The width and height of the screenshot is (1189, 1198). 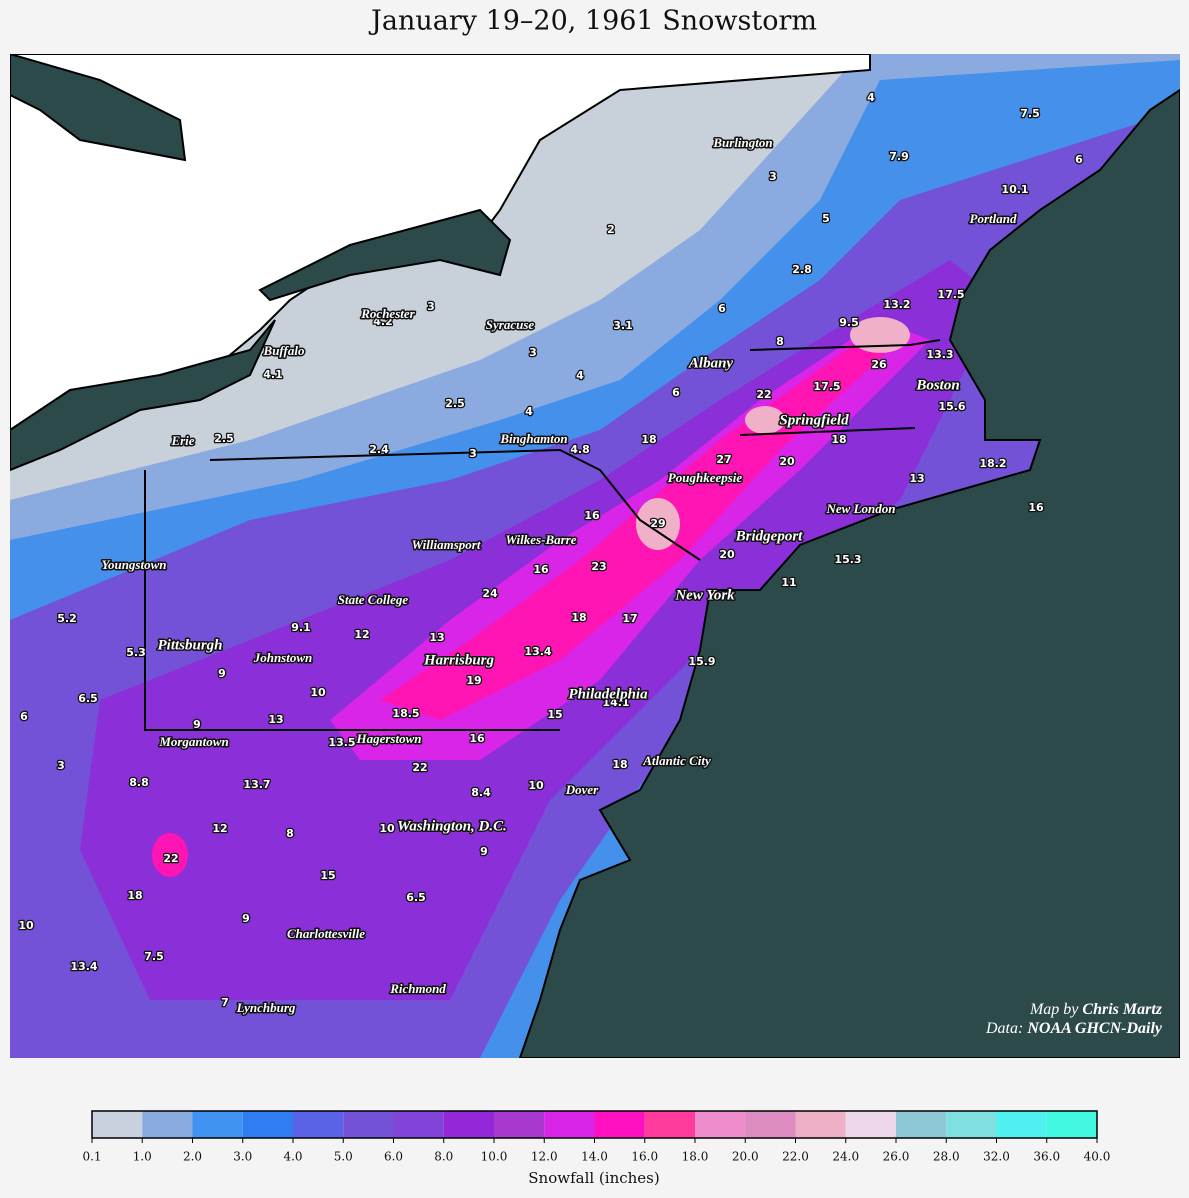 What do you see at coordinates (1096, 1009) in the screenshot?
I see `credit-map: Map by Chris Martz` at bounding box center [1096, 1009].